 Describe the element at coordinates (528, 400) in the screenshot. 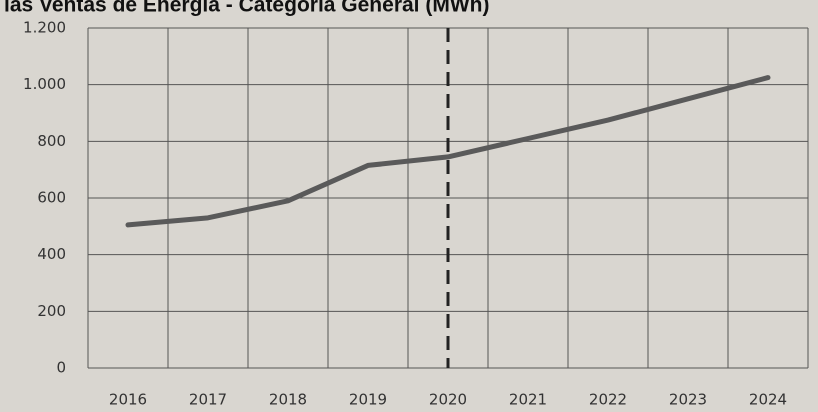

I see `x-tick-label: 2021` at that location.